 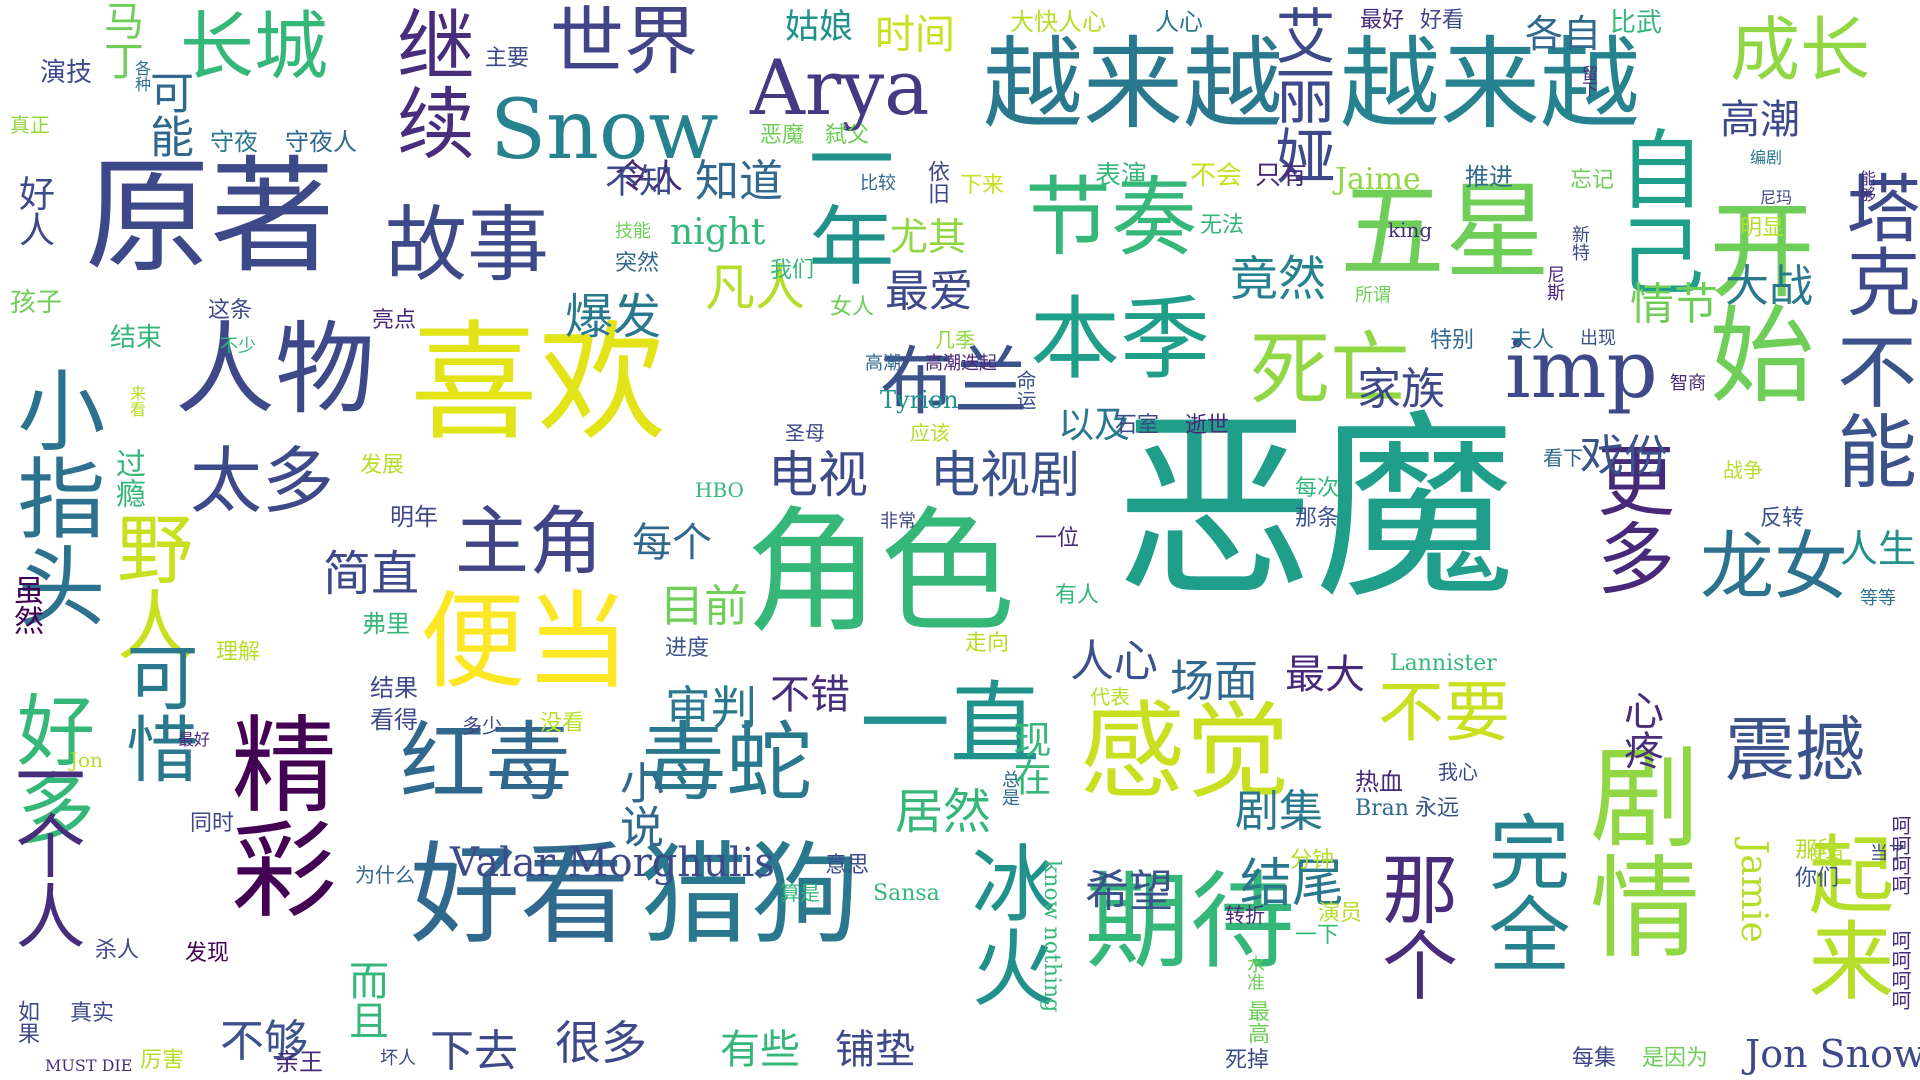 What do you see at coordinates (840, 87) in the screenshot?
I see `word-arya: Arya` at bounding box center [840, 87].